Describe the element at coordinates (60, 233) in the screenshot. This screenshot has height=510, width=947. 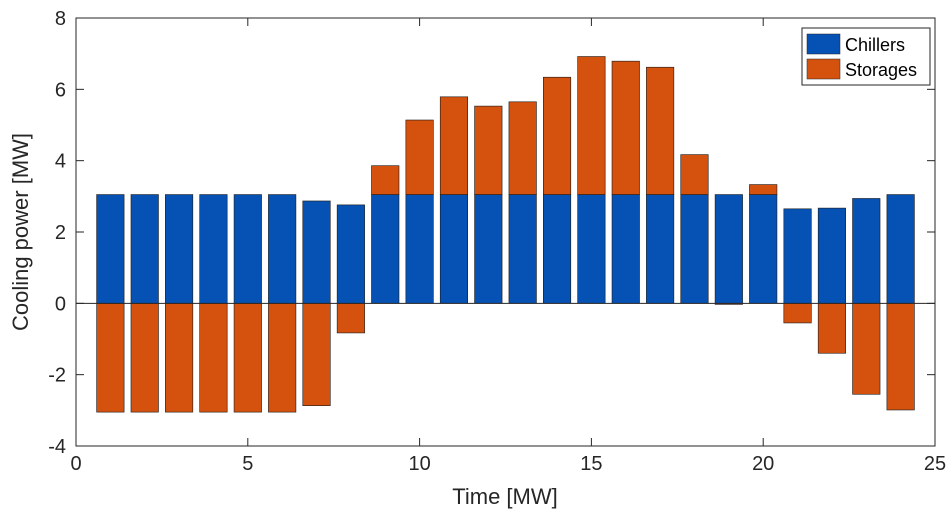
I see `y-tick-label: 2` at that location.